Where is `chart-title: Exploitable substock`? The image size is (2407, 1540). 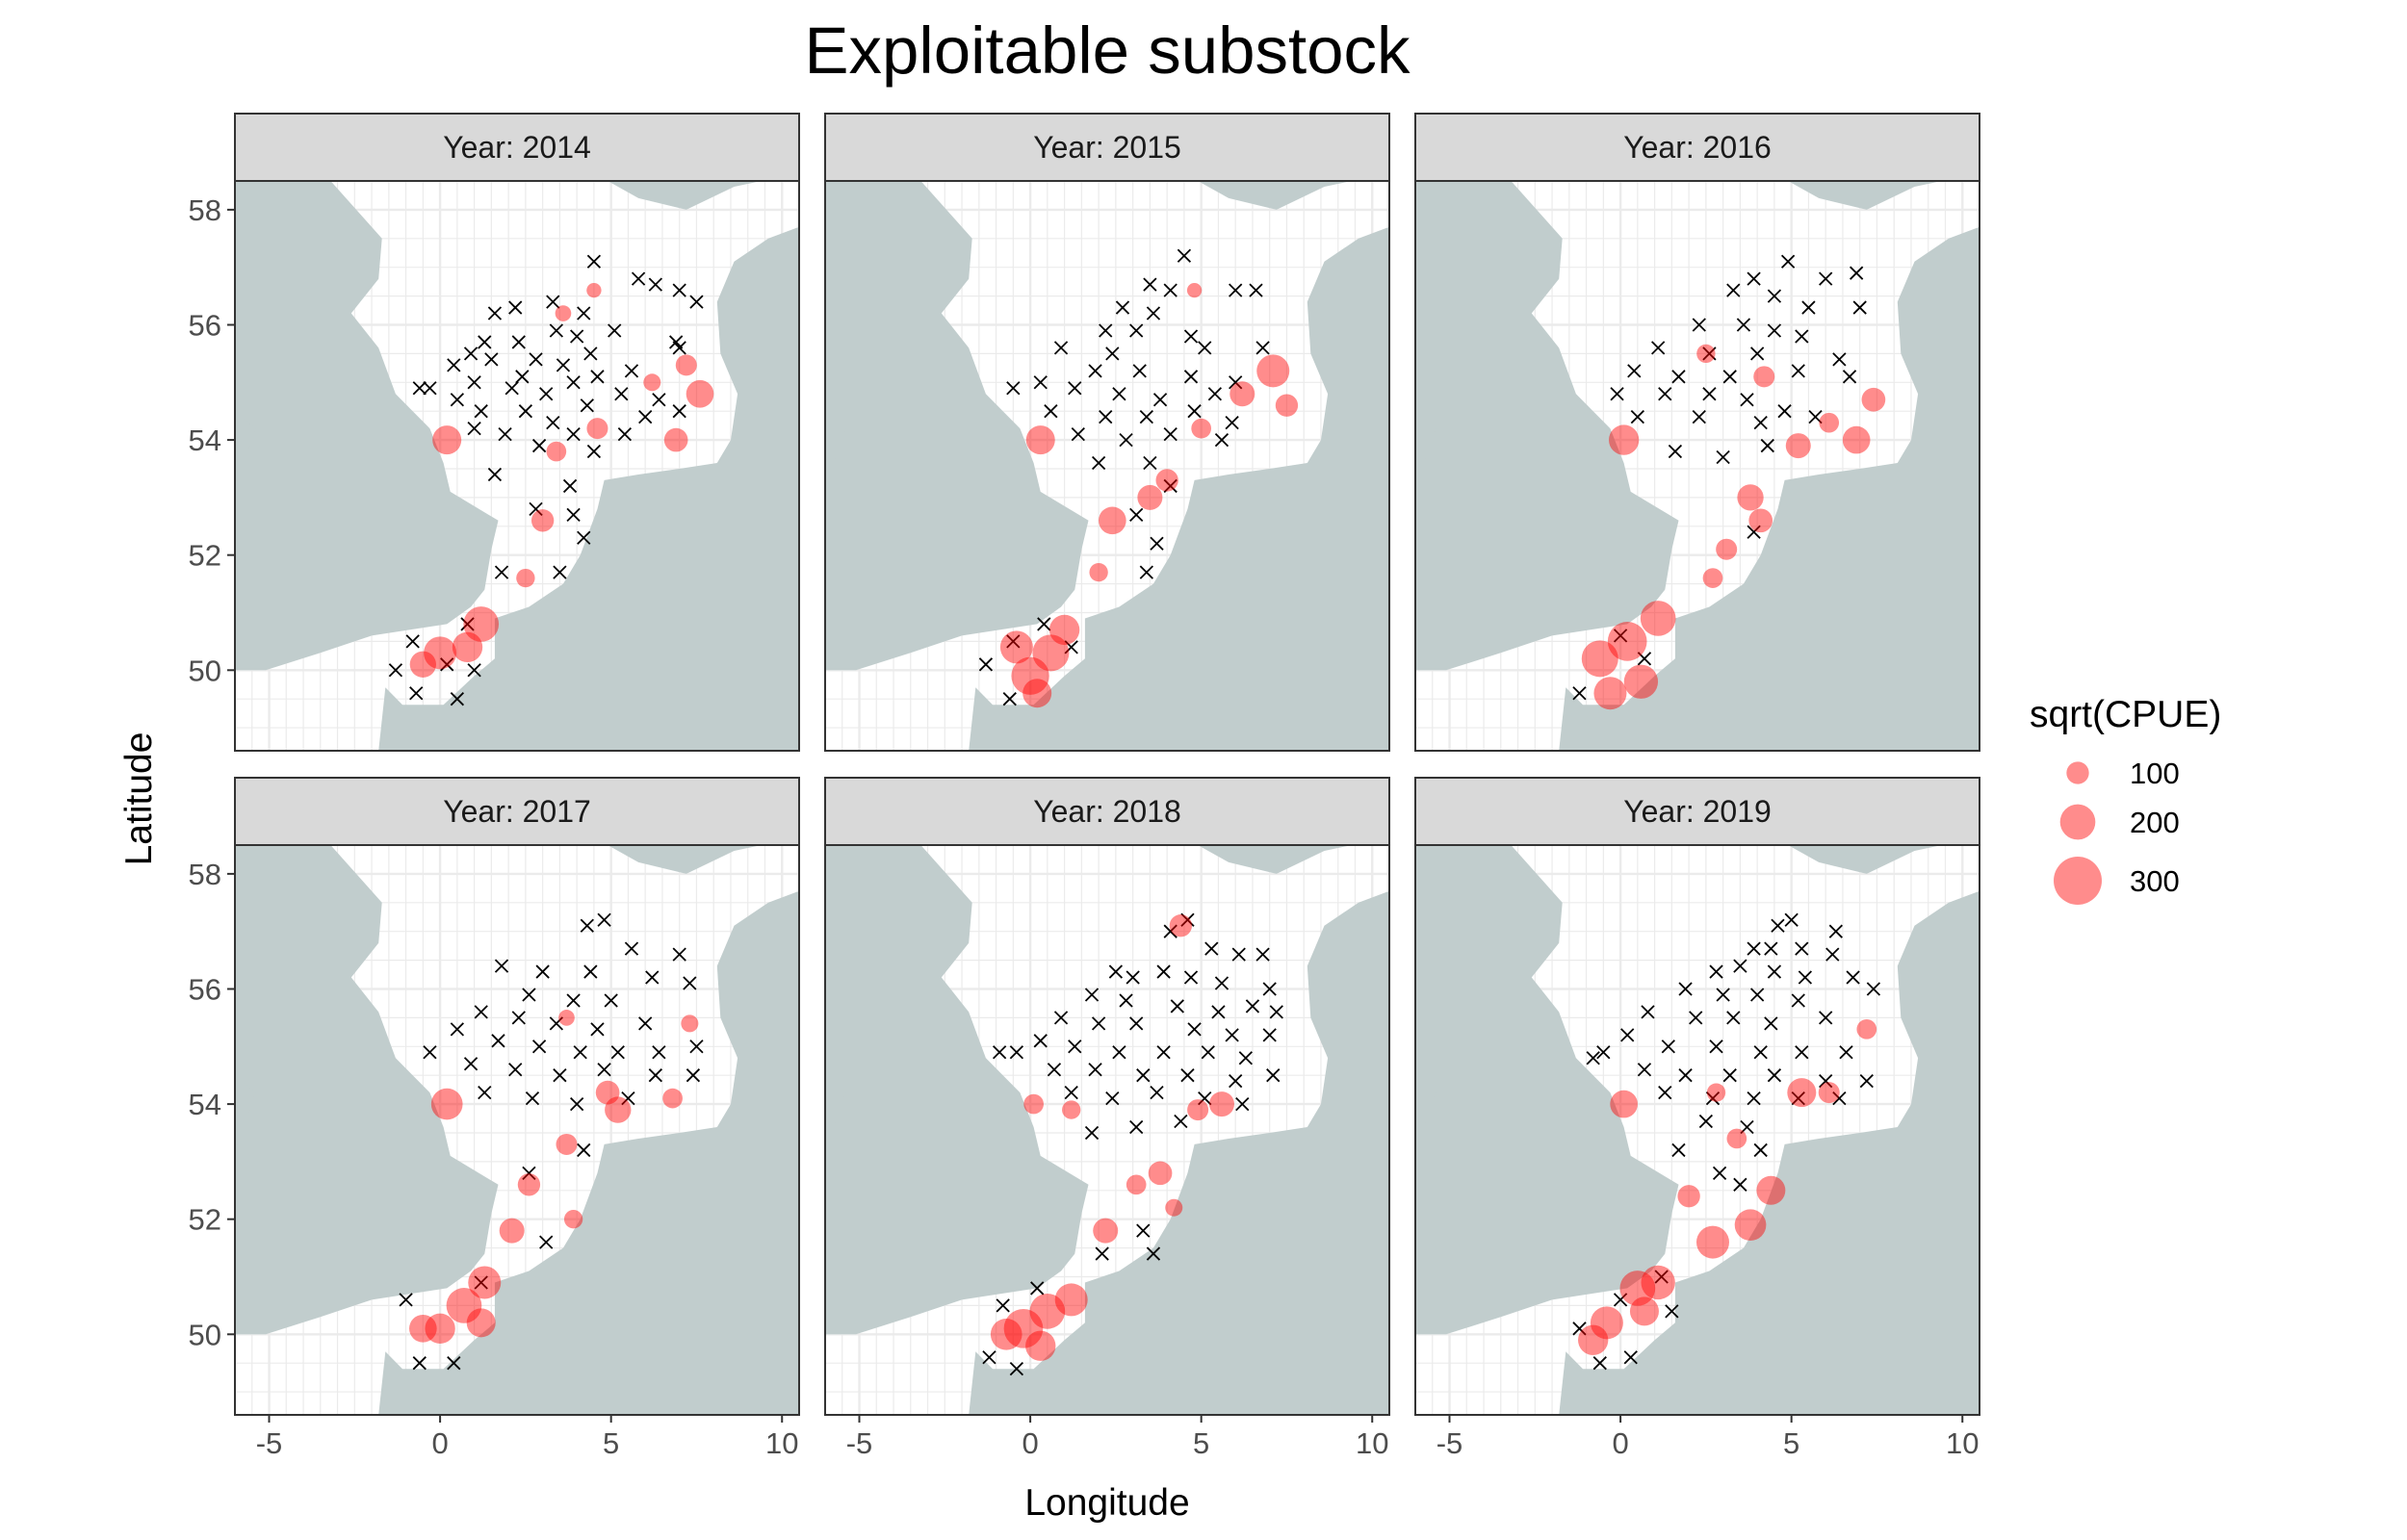
chart-title: Exploitable substock is located at coordinates (1107, 50).